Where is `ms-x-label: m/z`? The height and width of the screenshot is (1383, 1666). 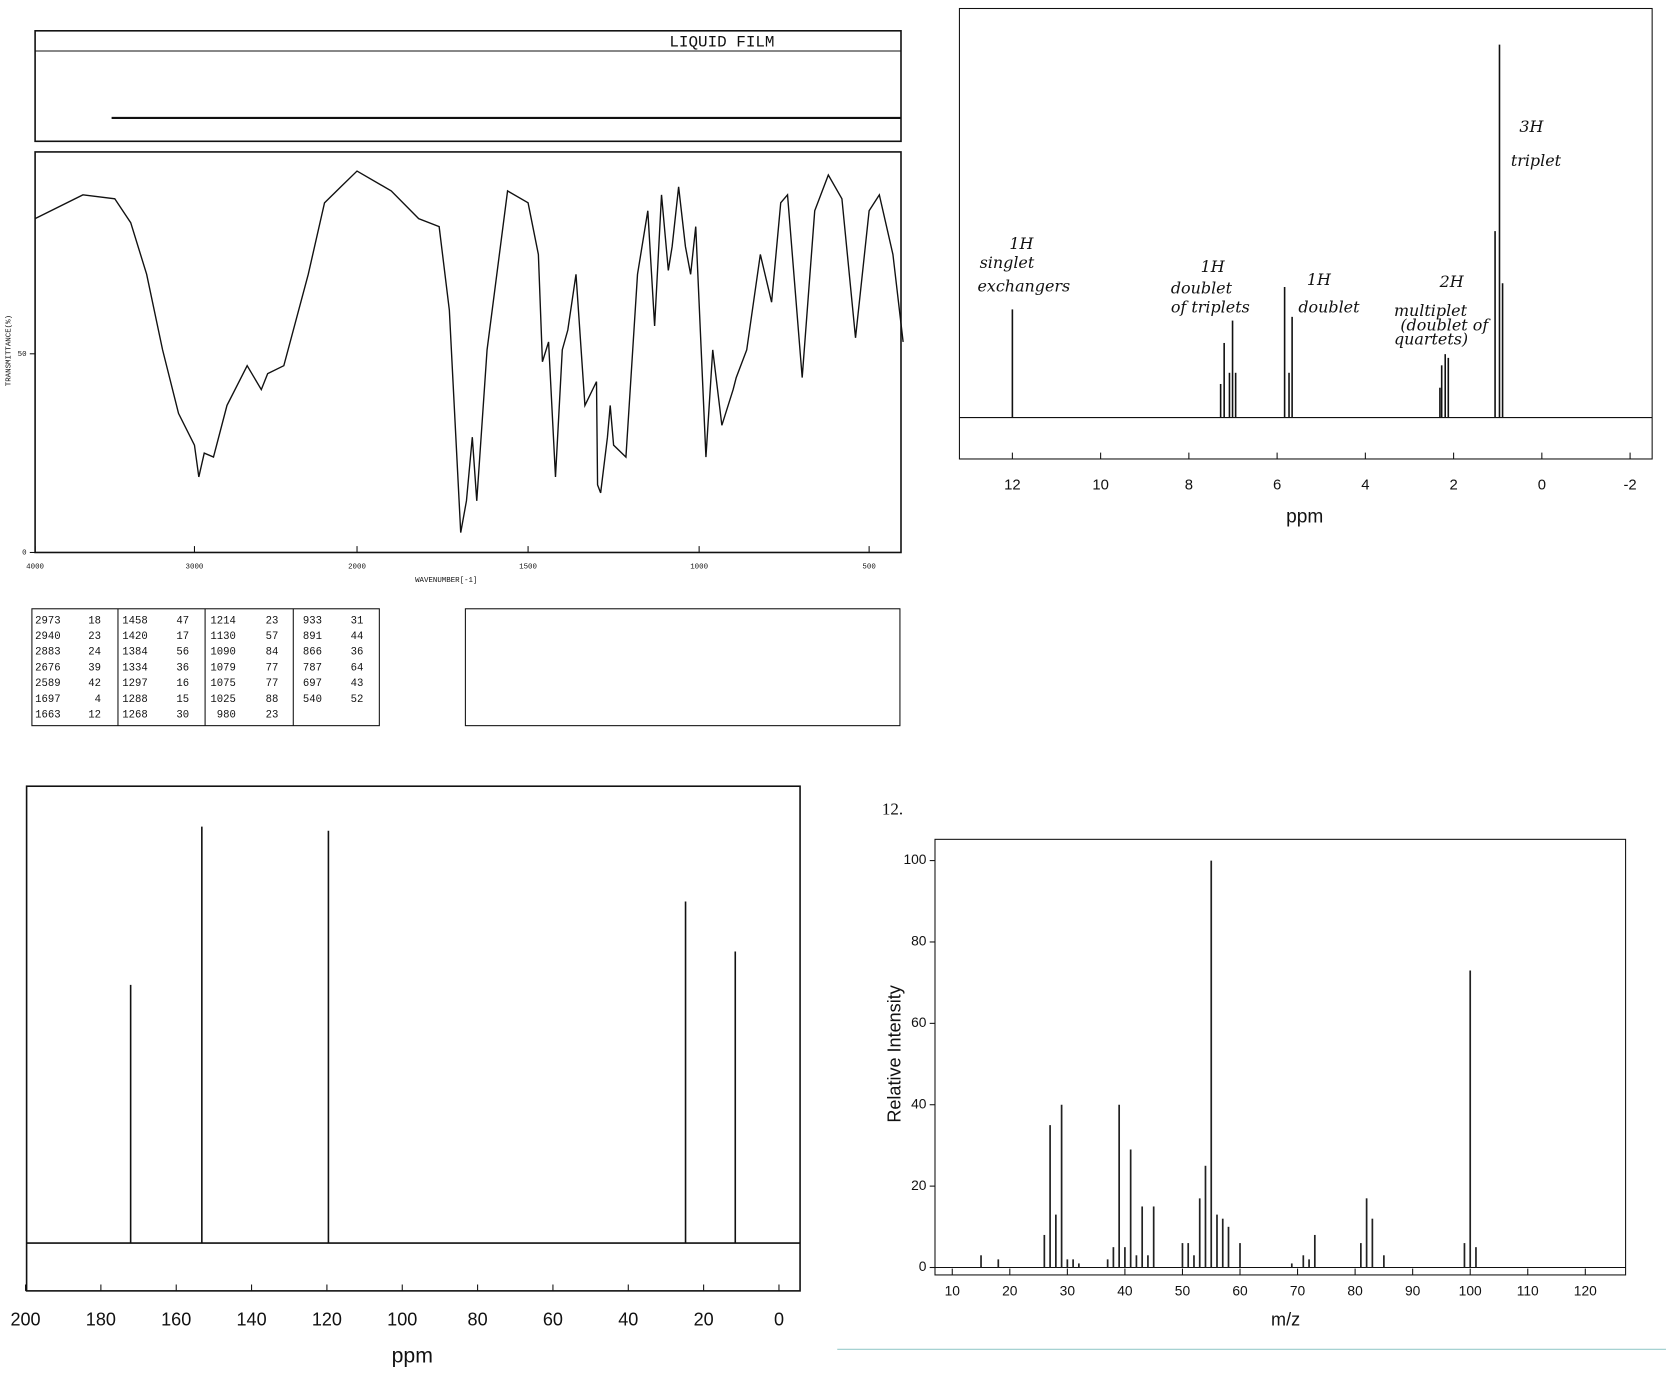
ms-x-label: m/z is located at coordinates (1285, 1319).